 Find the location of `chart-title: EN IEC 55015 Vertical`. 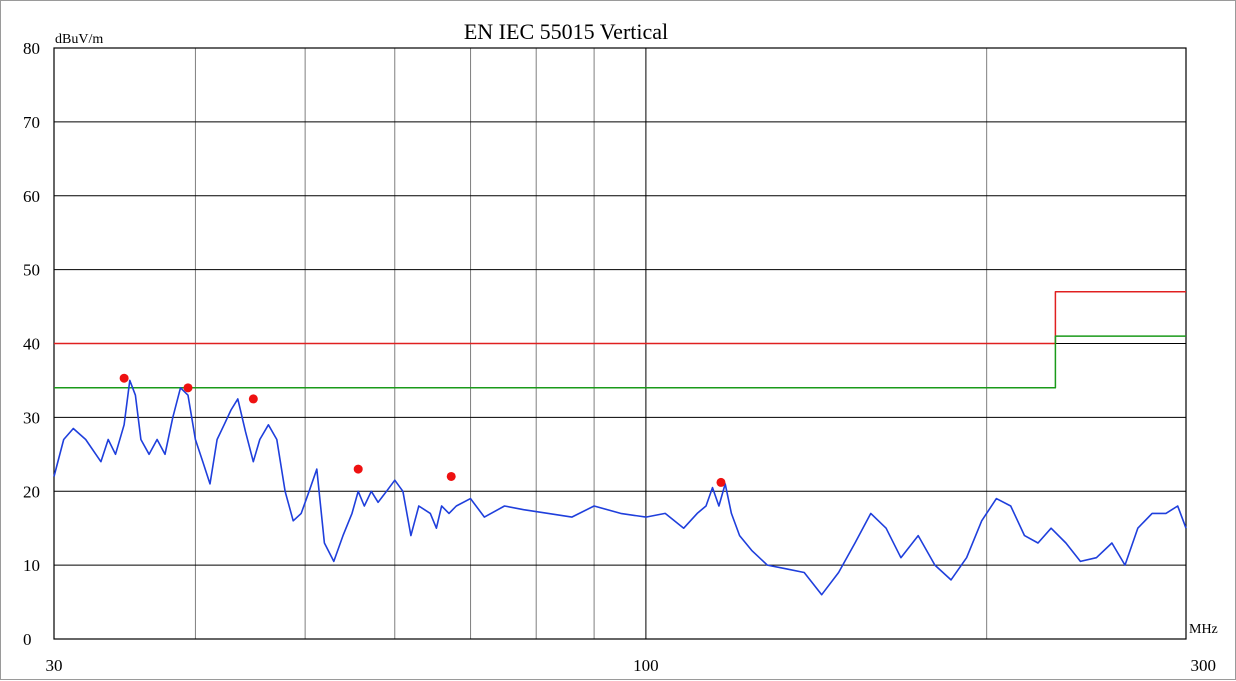

chart-title: EN IEC 55015 Vertical is located at coordinates (566, 31).